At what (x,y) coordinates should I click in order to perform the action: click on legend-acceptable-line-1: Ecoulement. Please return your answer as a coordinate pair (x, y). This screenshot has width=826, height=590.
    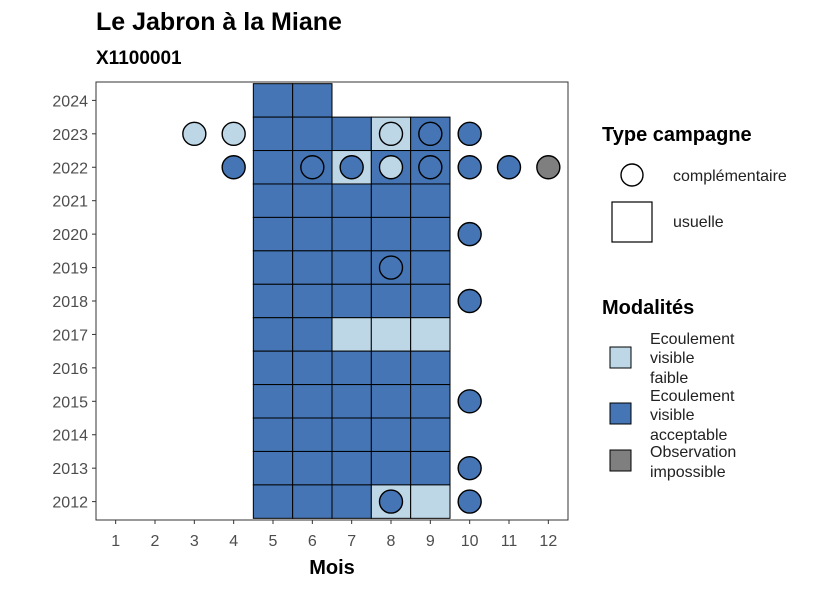
    Looking at the image, I should click on (692, 396).